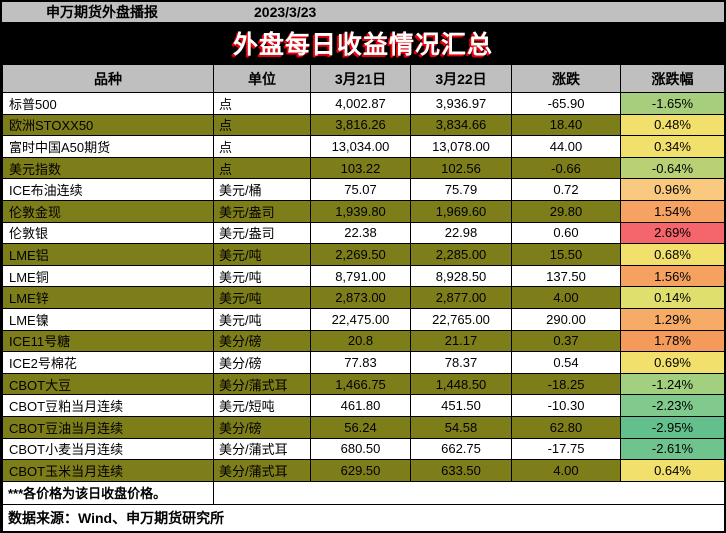 This screenshot has width=726, height=533. Describe the element at coordinates (461, 341) in the screenshot. I see `mar22-price-cell: 21.17` at that location.